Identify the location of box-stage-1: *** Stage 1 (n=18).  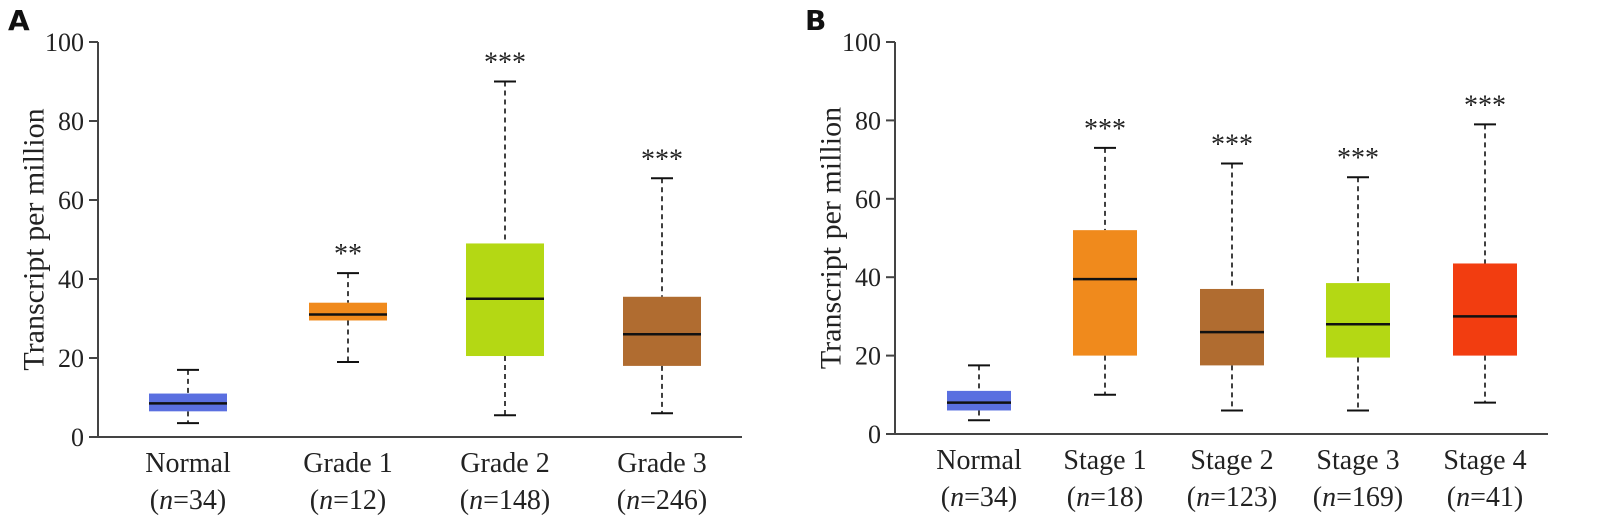
(1104, 313).